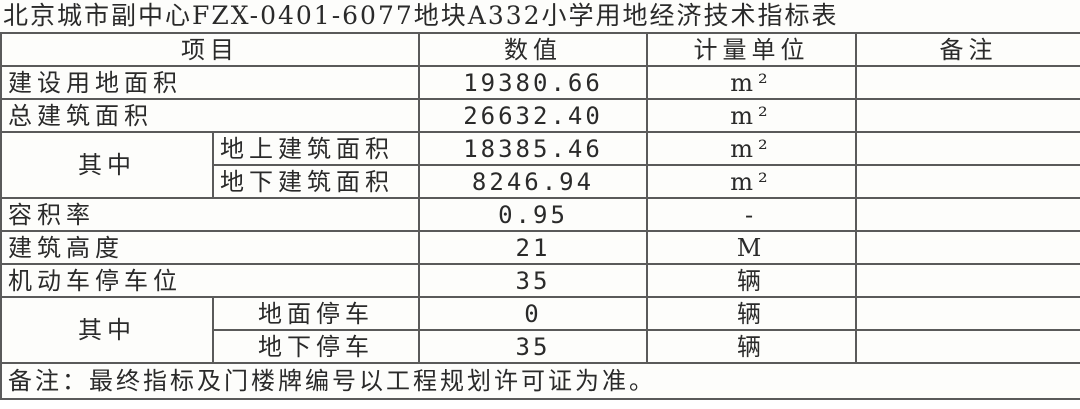 This screenshot has width=1080, height=409. Describe the element at coordinates (533, 313) in the screenshot. I see `row-value: 0` at that location.